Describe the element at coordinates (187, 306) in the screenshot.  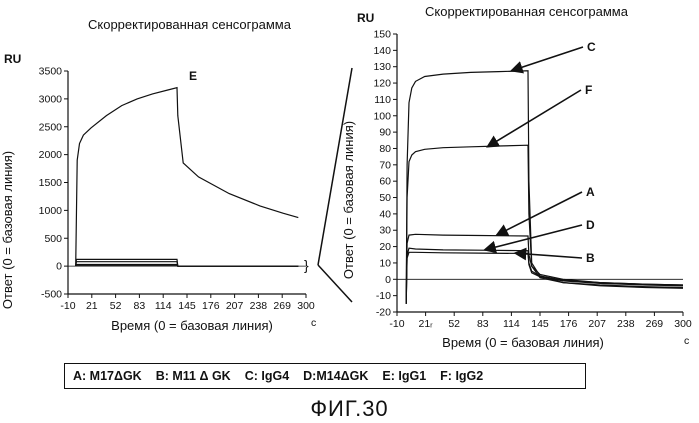
I see `left-x-tick-label: 145` at that location.